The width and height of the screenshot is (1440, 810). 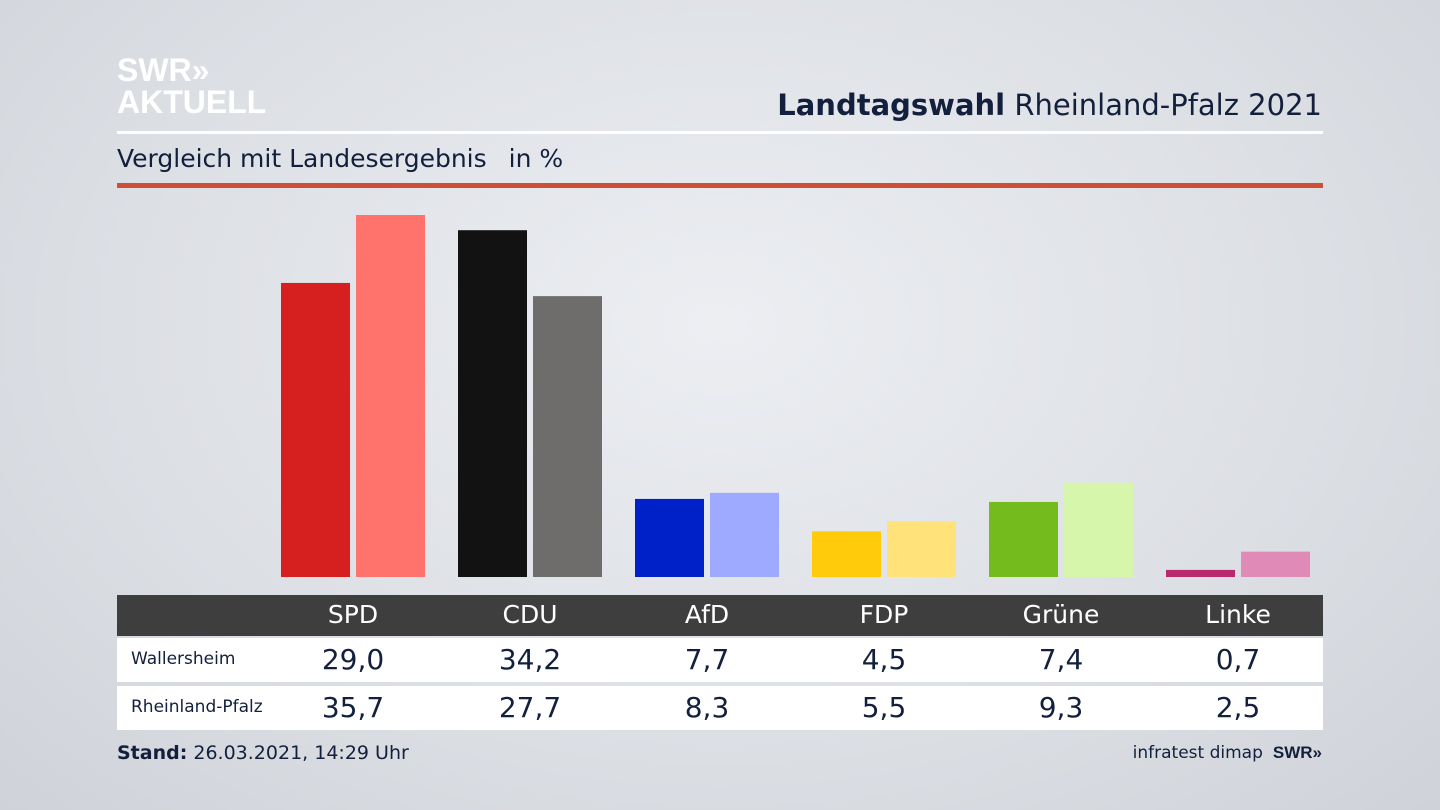 I want to click on value-cell: 2,5, so click(x=1238, y=707).